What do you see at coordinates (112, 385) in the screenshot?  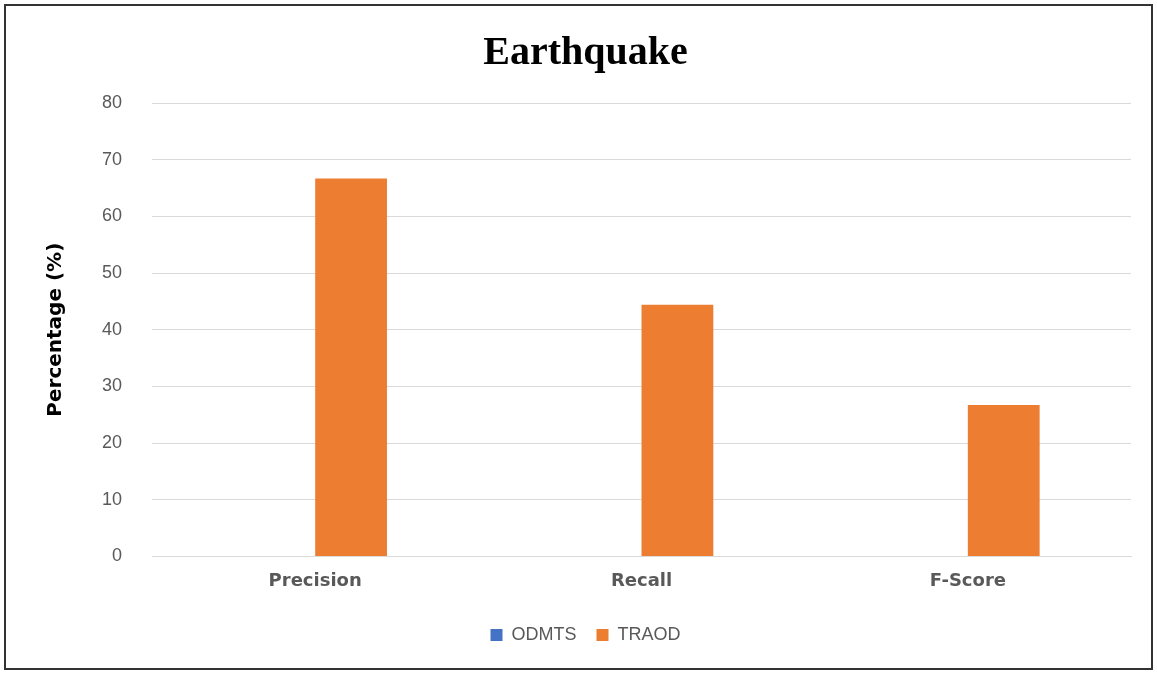 I see `y-tick-label: 30` at bounding box center [112, 385].